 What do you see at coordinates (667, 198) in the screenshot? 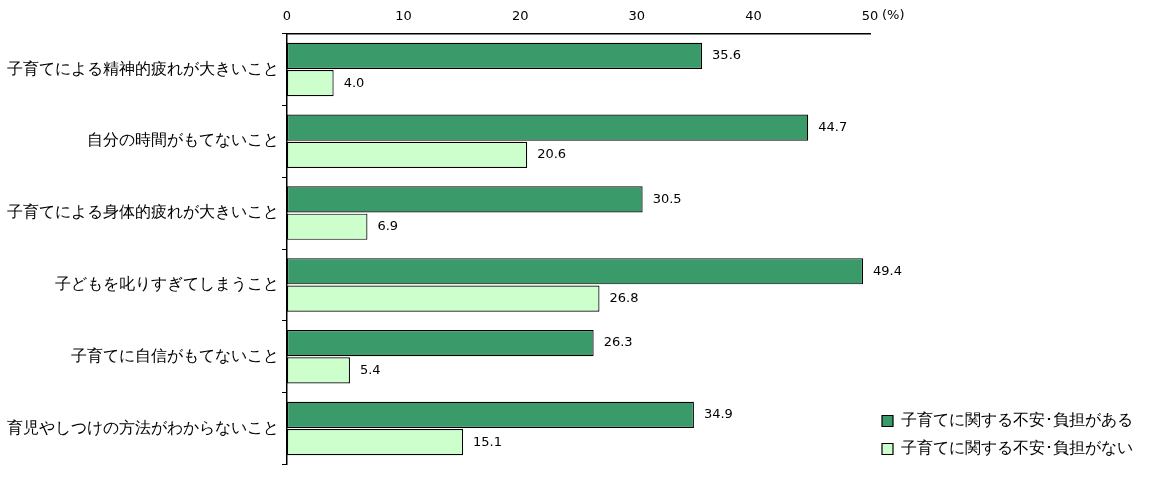
I see `data-label: 30.5` at bounding box center [667, 198].